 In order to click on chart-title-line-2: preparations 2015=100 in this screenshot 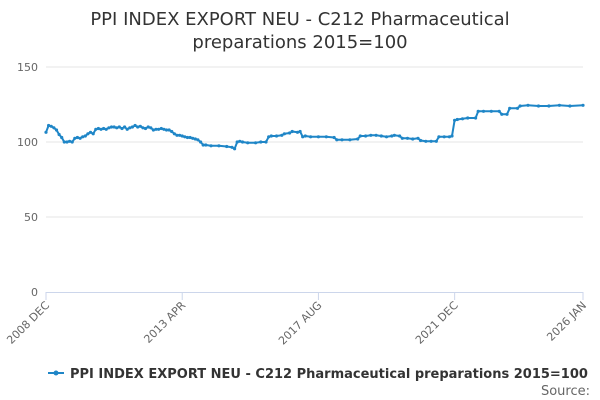, I will do `click(299, 42)`.